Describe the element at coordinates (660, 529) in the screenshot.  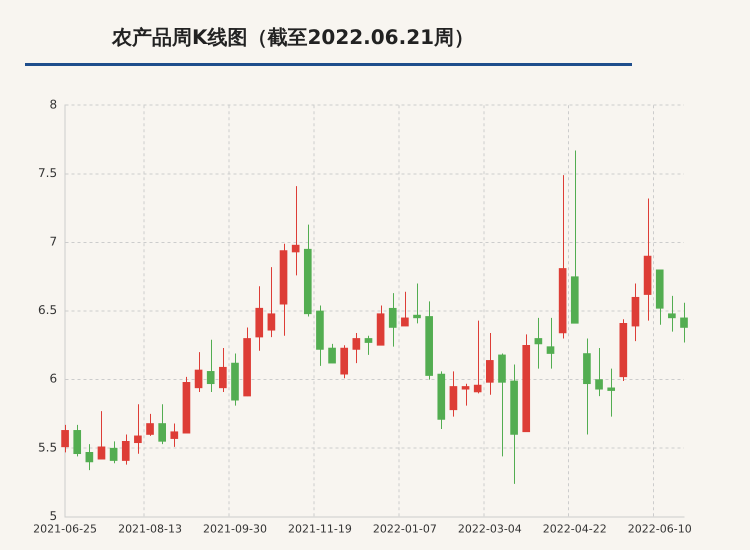
I see `x-tick-label: 2022-06-10` at that location.